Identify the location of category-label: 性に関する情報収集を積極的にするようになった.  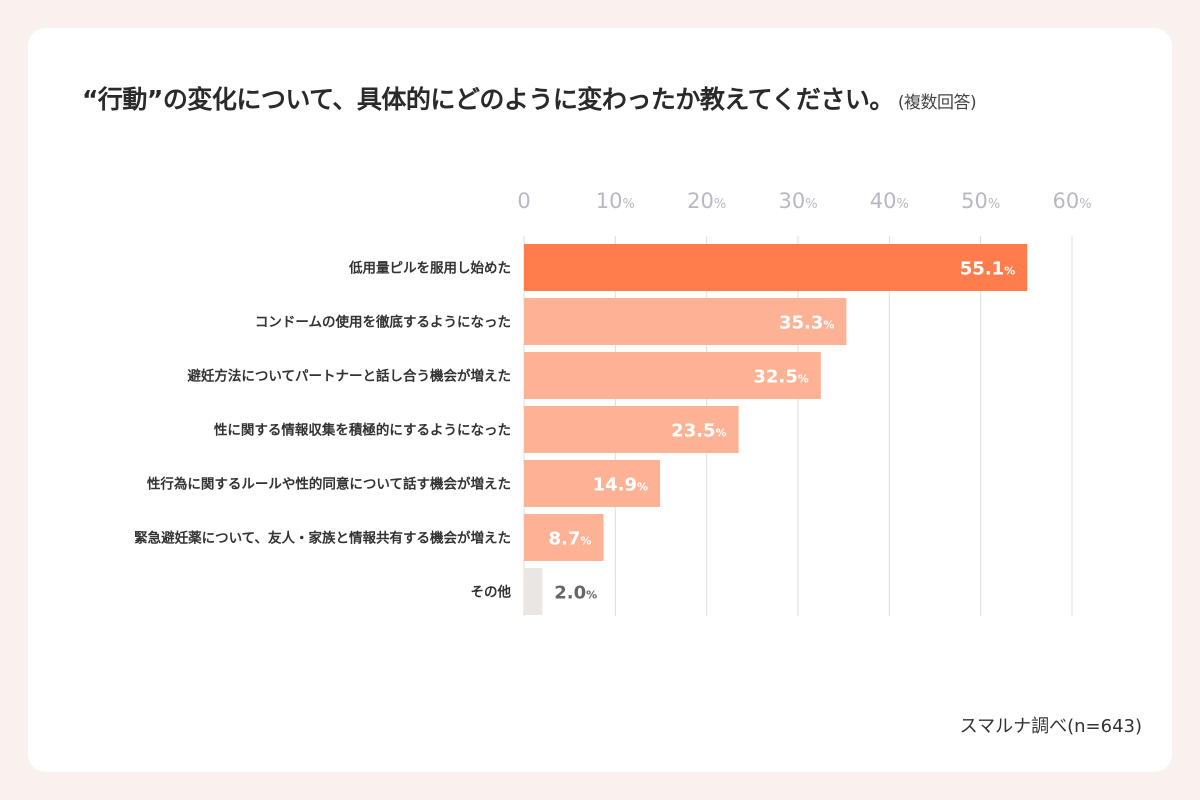
(362, 430).